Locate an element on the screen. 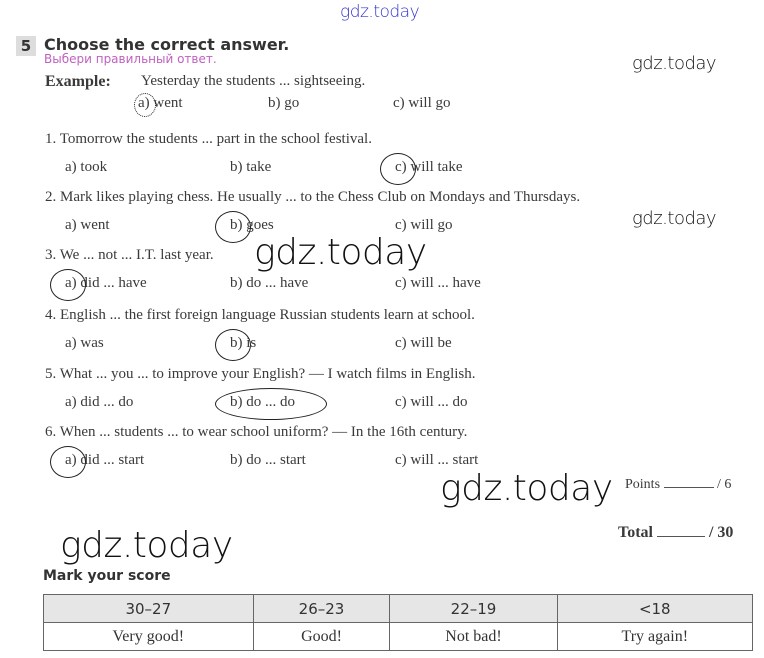 This screenshot has height=658, width=764. score-verdicts-row: Very good! Good! Not bad! Try again! is located at coordinates (398, 636).